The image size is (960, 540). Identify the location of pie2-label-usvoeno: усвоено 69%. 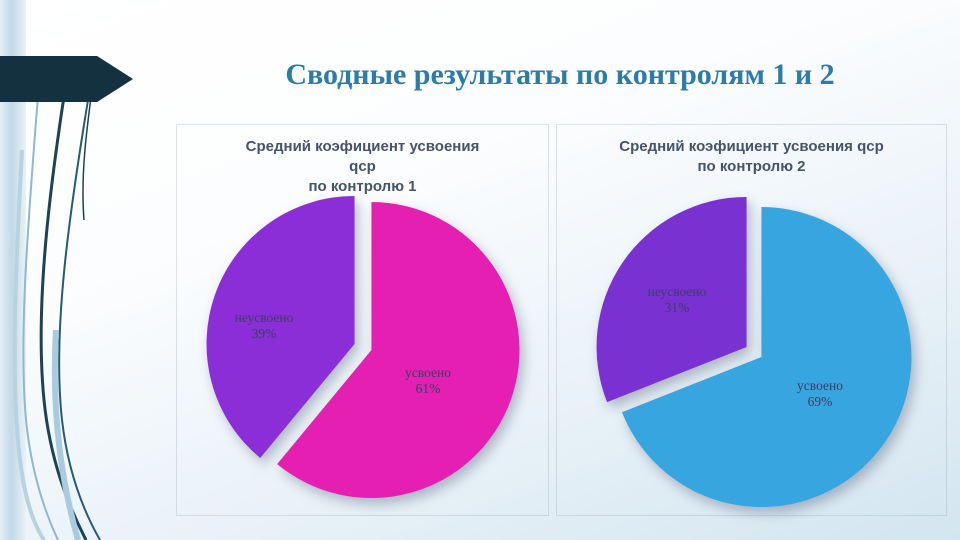
(820, 393).